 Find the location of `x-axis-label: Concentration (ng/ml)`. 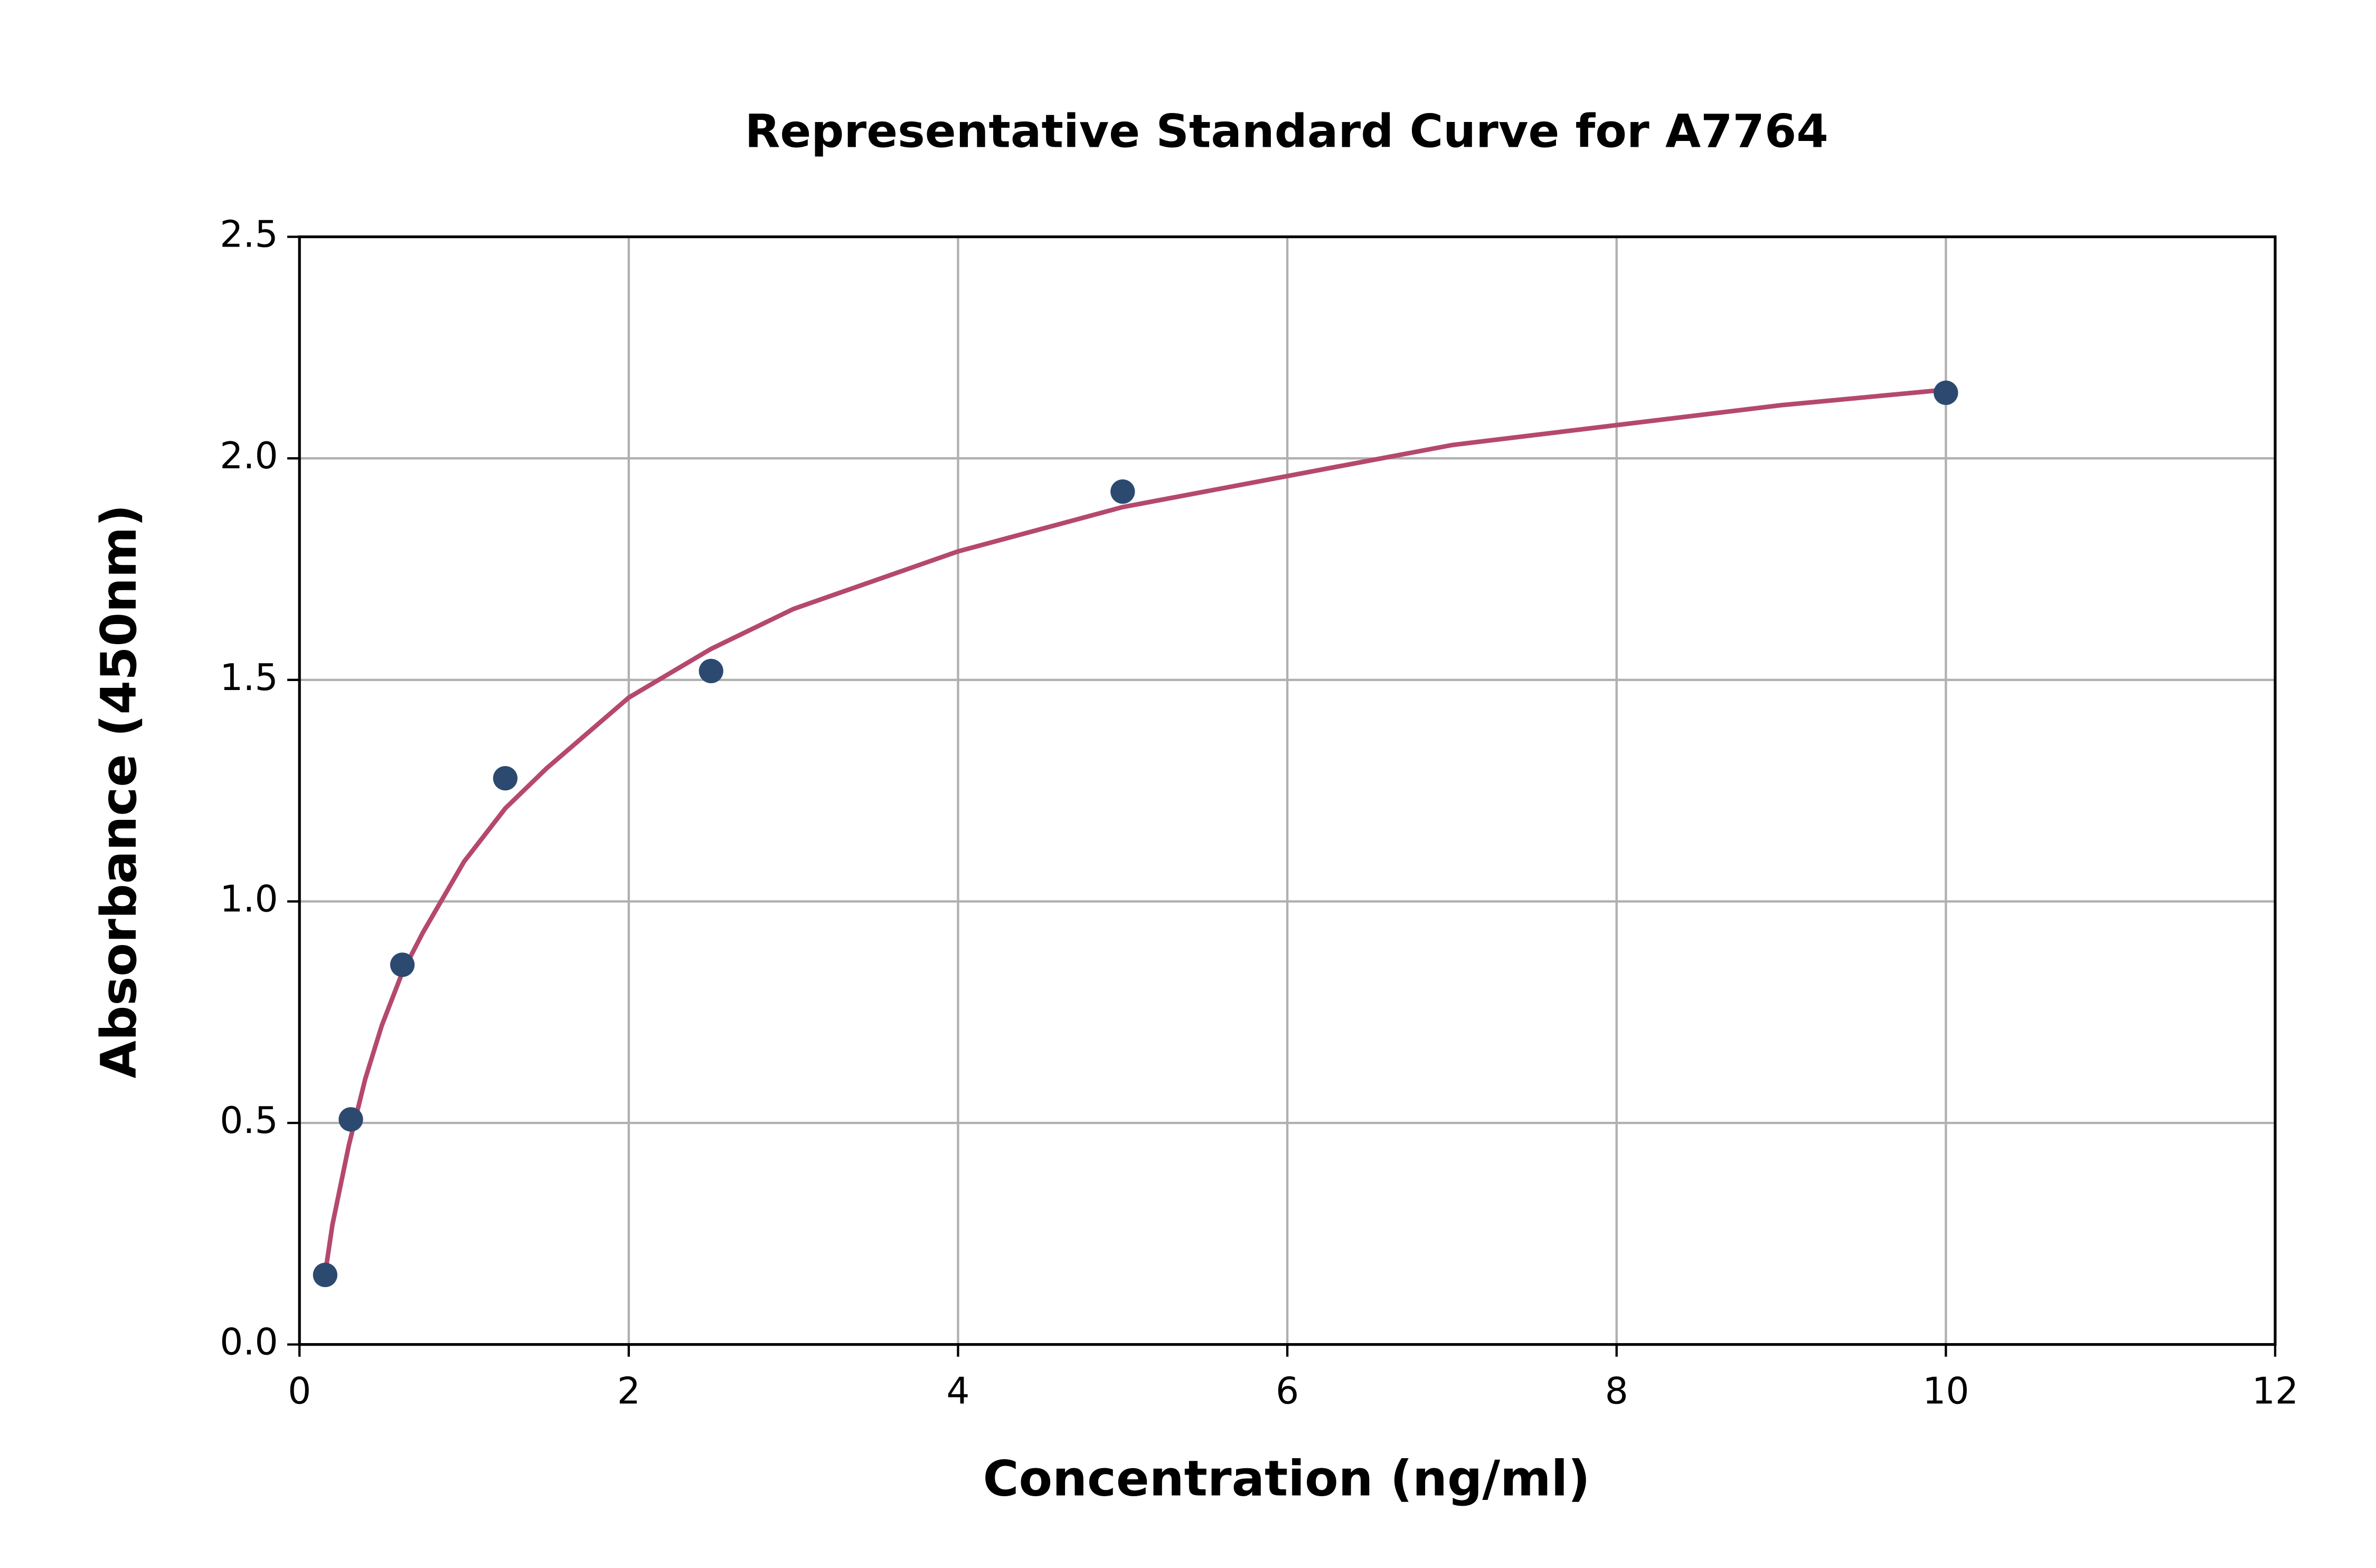

x-axis-label: Concentration (ng/ml) is located at coordinates (1287, 1479).